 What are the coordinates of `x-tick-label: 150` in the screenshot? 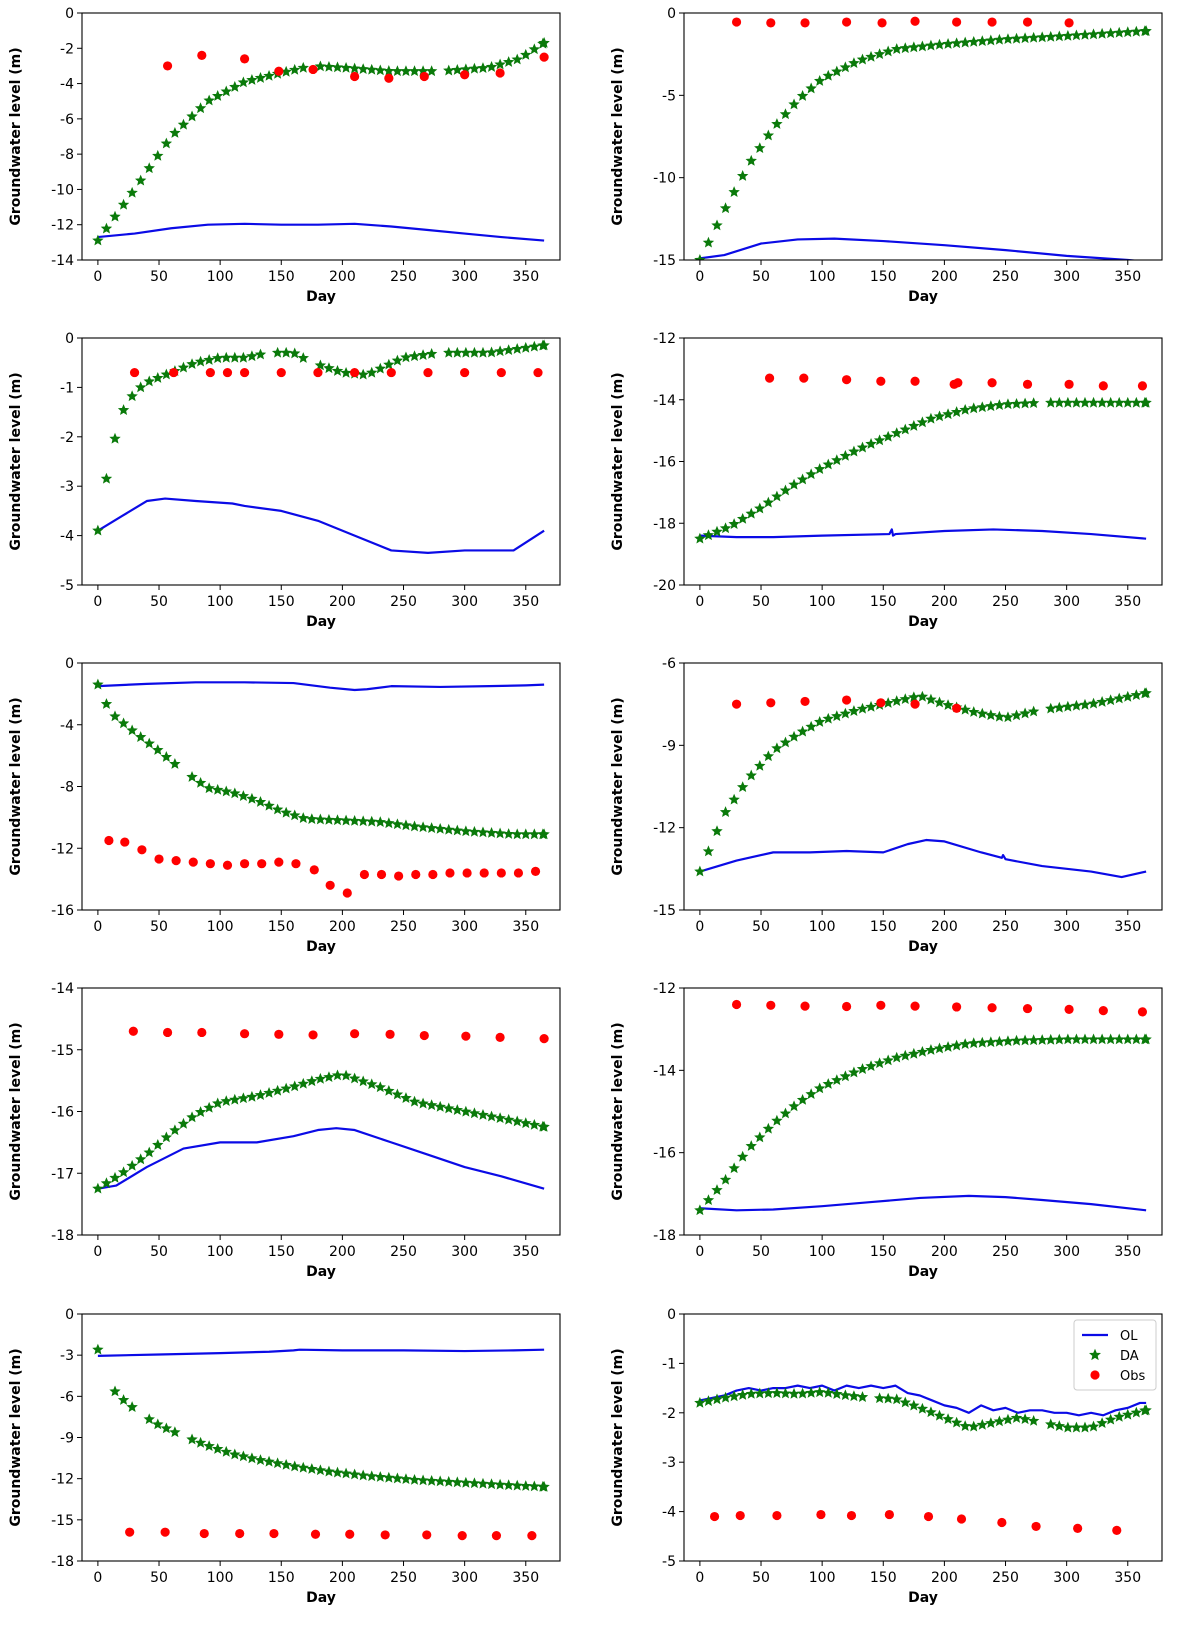 It's located at (883, 602).